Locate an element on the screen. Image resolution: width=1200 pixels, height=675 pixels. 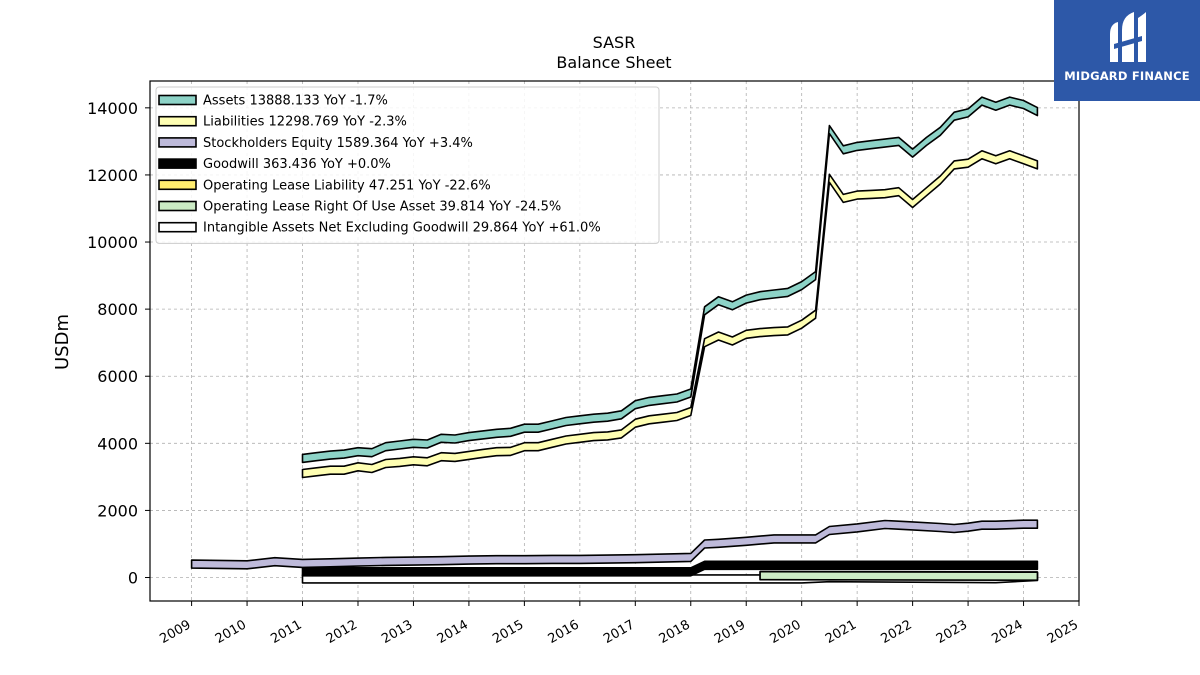
brand-logo: MIDGARD FINANCE is located at coordinates (1127, 50).